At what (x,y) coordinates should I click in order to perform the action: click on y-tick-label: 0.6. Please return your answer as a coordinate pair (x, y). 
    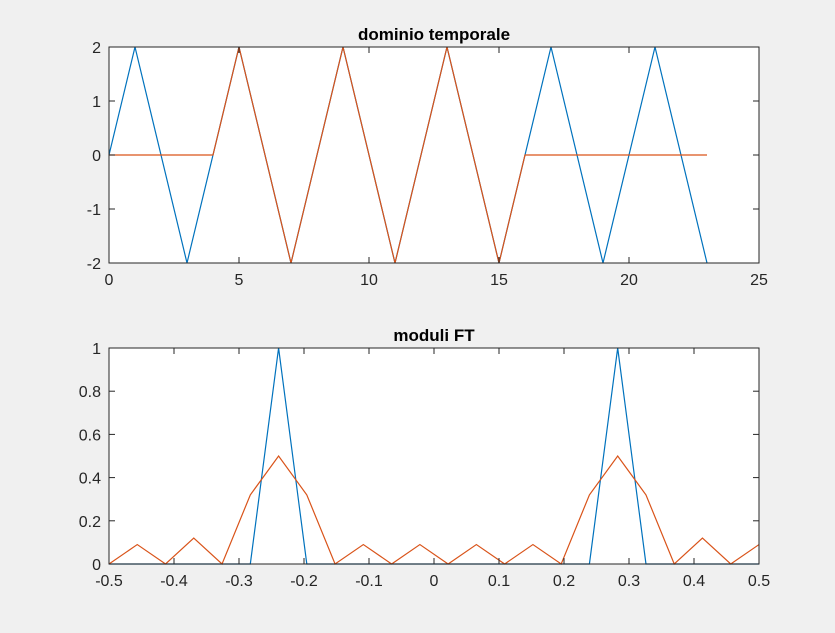
    Looking at the image, I should click on (90, 435).